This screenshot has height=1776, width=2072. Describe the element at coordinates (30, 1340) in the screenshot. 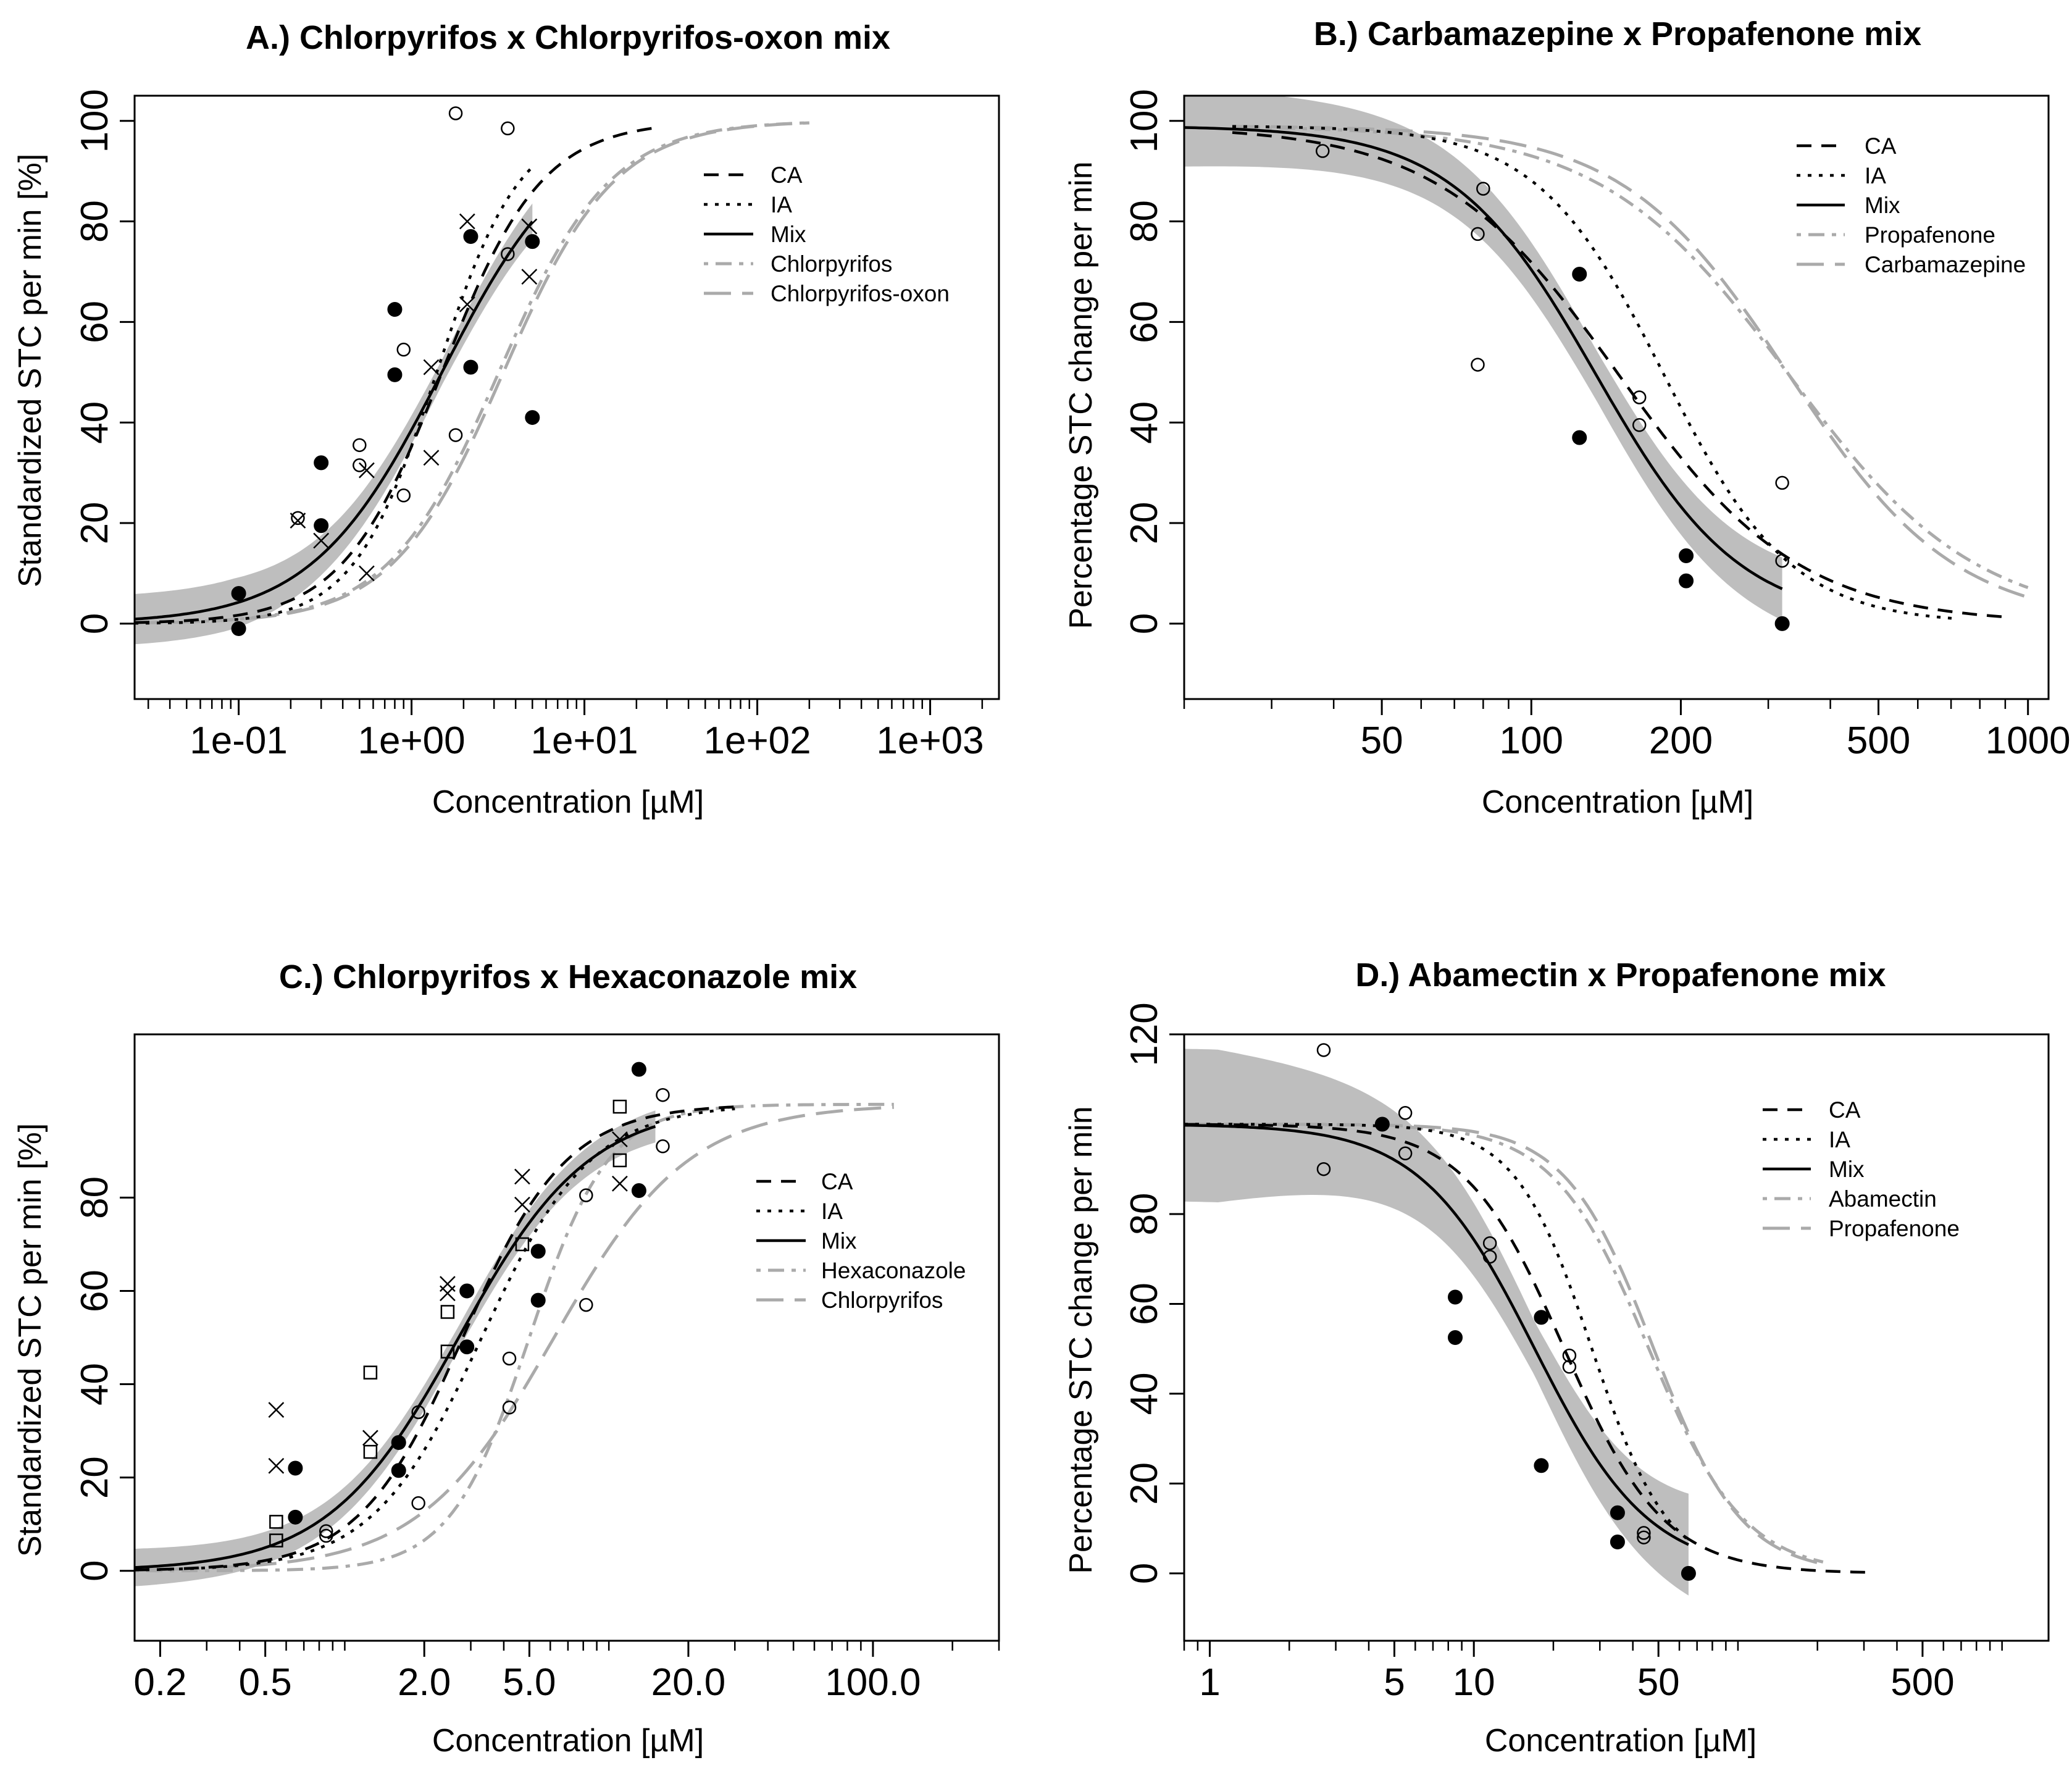

I see `panel-c-y-axis-title: Standardized STC per min [%]` at that location.